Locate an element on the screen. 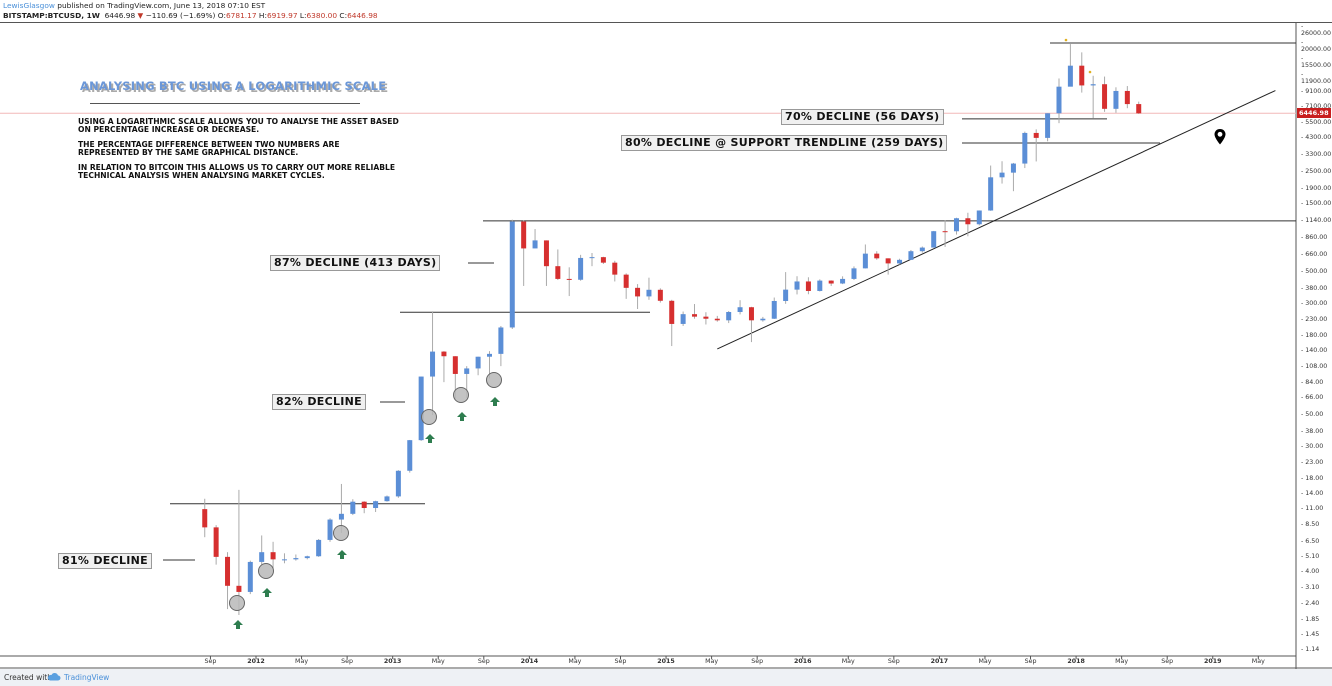 The width and height of the screenshot is (1332, 686). x-tick-label: 2018 is located at coordinates (1076, 661).